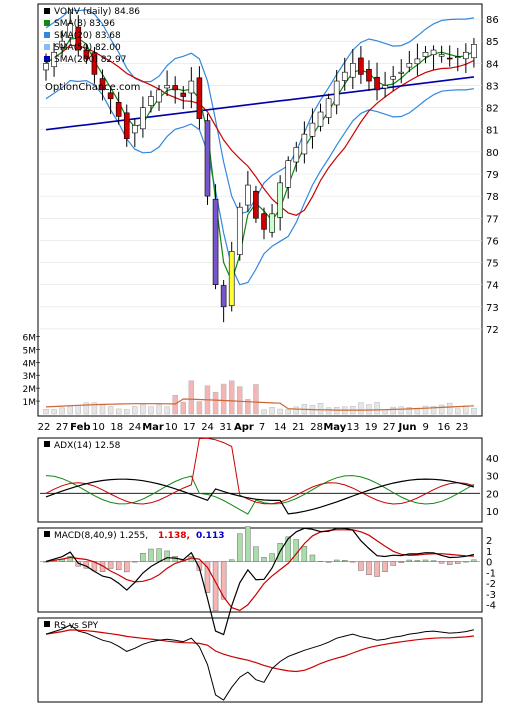 The width and height of the screenshot is (526, 710). I want to click on volume-y-tick-label: 3M, so click(30, 377).